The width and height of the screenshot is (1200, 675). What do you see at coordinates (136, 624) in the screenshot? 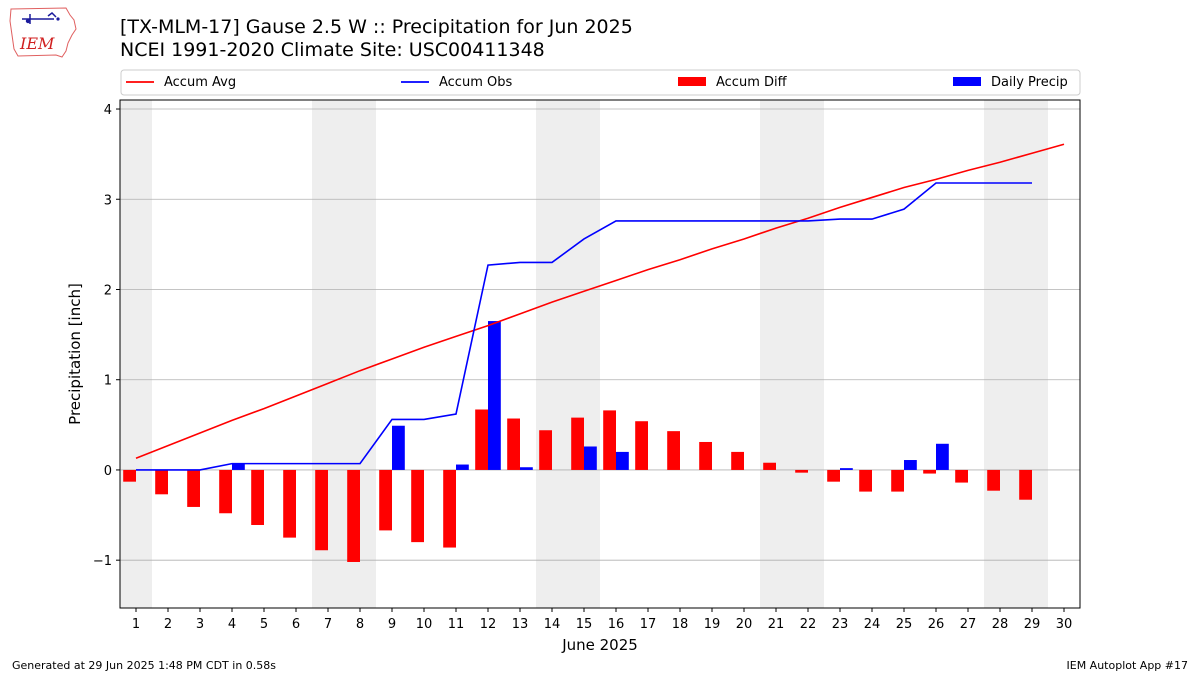
I see `x-tick-label: 1` at bounding box center [136, 624].